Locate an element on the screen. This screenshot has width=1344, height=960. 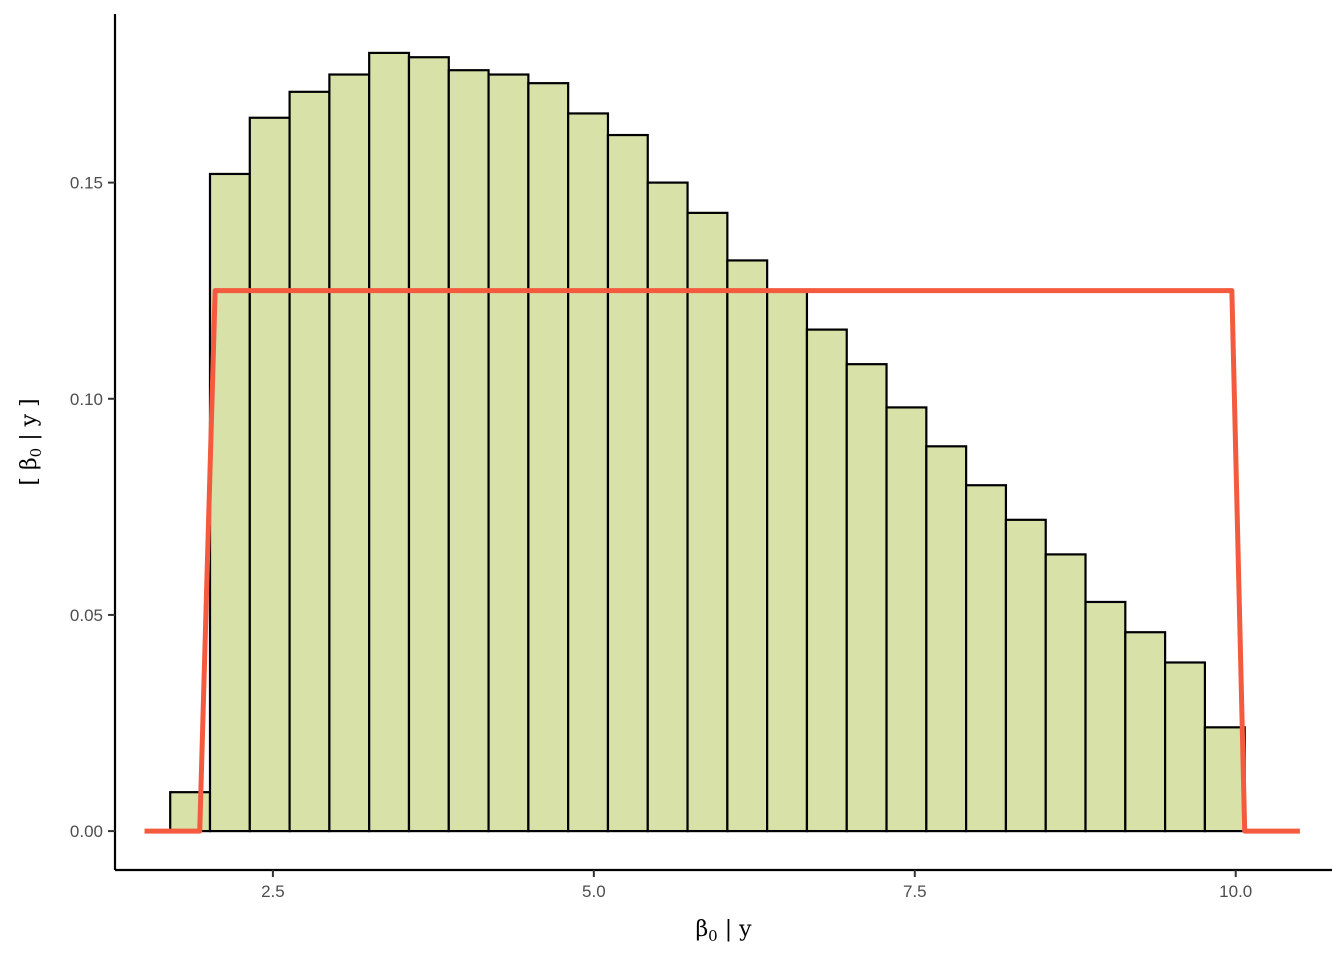
y-tick-label: 0.05 is located at coordinates (86, 615).